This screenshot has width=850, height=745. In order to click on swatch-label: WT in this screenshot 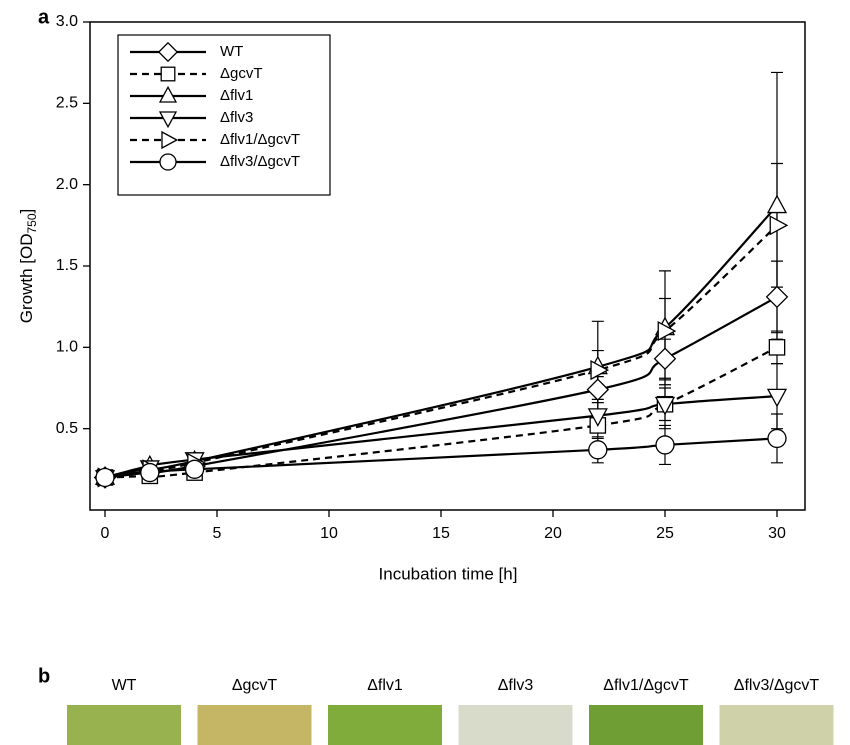, I will do `click(124, 685)`.